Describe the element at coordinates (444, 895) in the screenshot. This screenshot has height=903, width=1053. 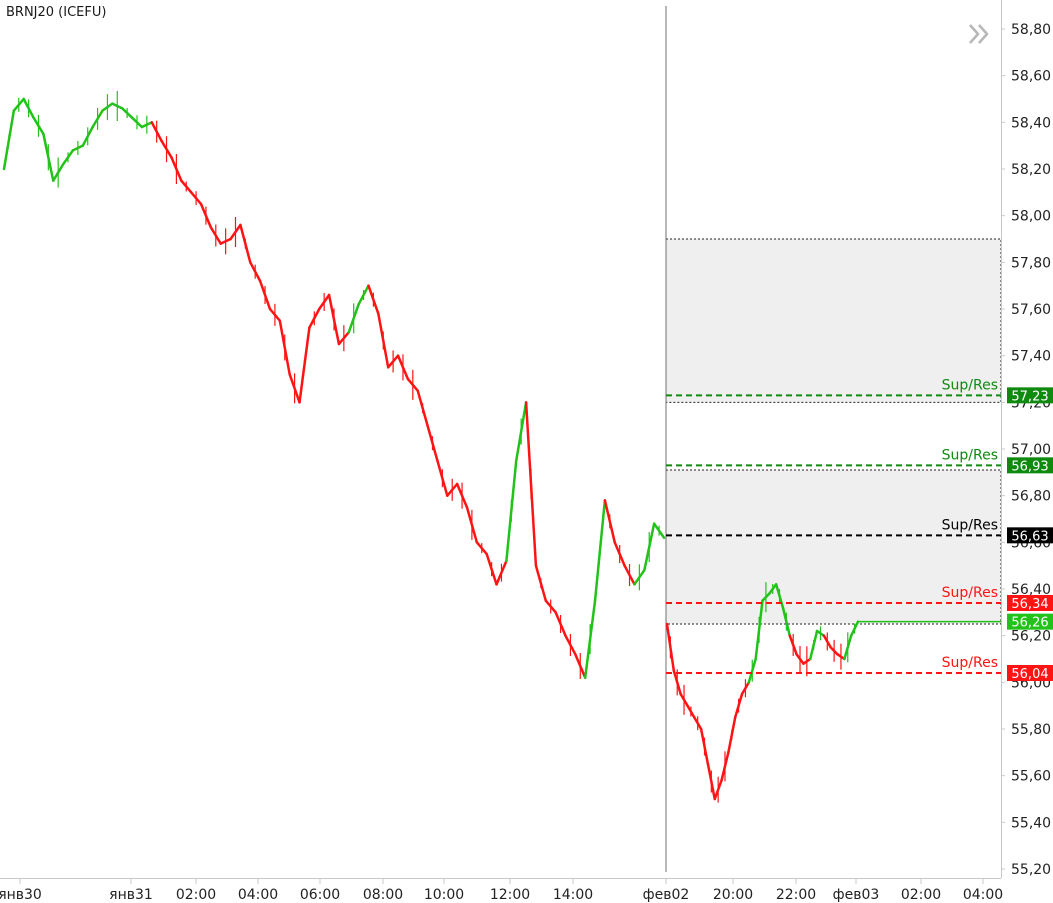
I see `time-axis-label: 10:00` at that location.